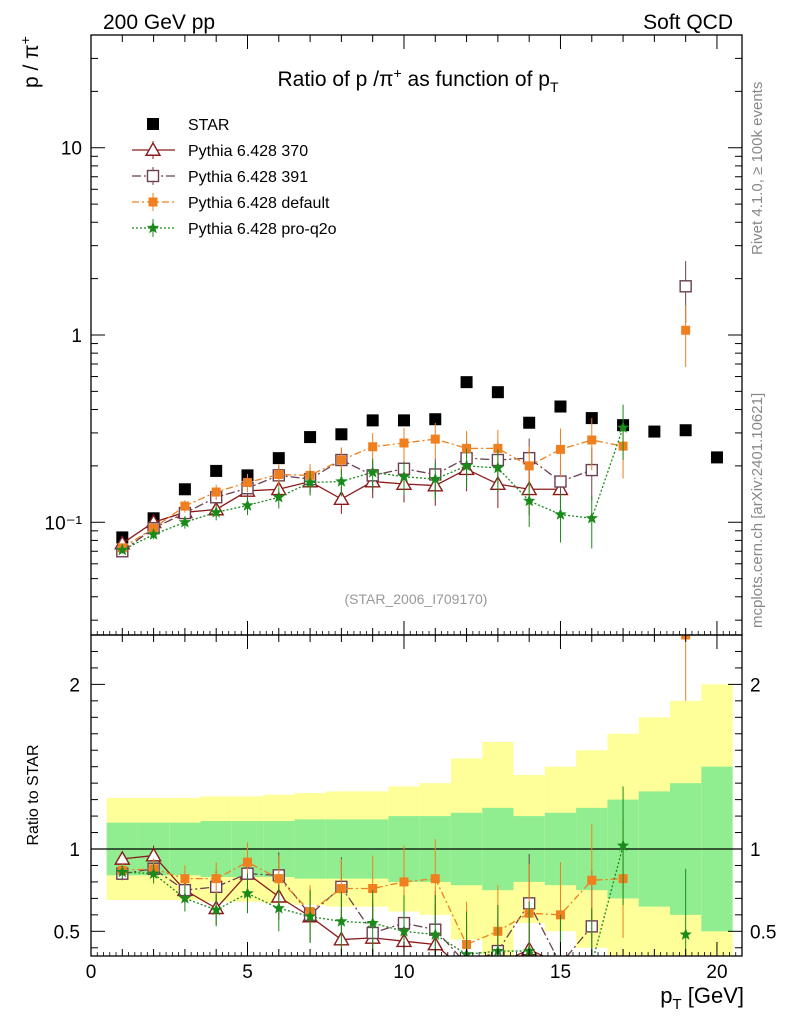 The height and width of the screenshot is (1024, 786). What do you see at coordinates (259, 203) in the screenshot?
I see `legend-label-pythia-6-428-default: Pythia 6.428 default` at bounding box center [259, 203].